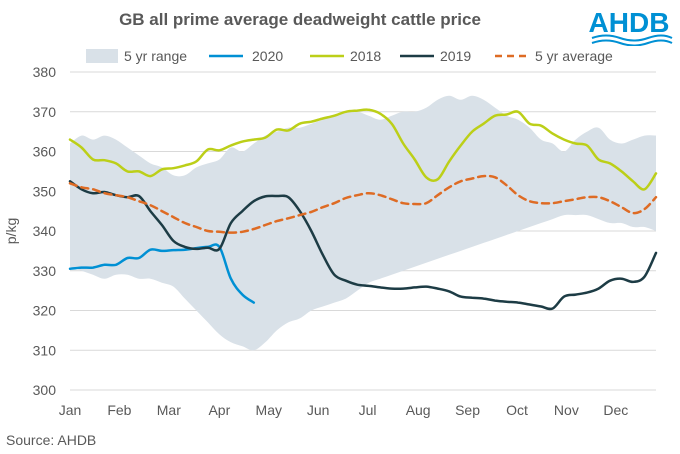 The image size is (680, 454). Describe the element at coordinates (365, 56) in the screenshot. I see `legend-label-2018: 2018` at that location.